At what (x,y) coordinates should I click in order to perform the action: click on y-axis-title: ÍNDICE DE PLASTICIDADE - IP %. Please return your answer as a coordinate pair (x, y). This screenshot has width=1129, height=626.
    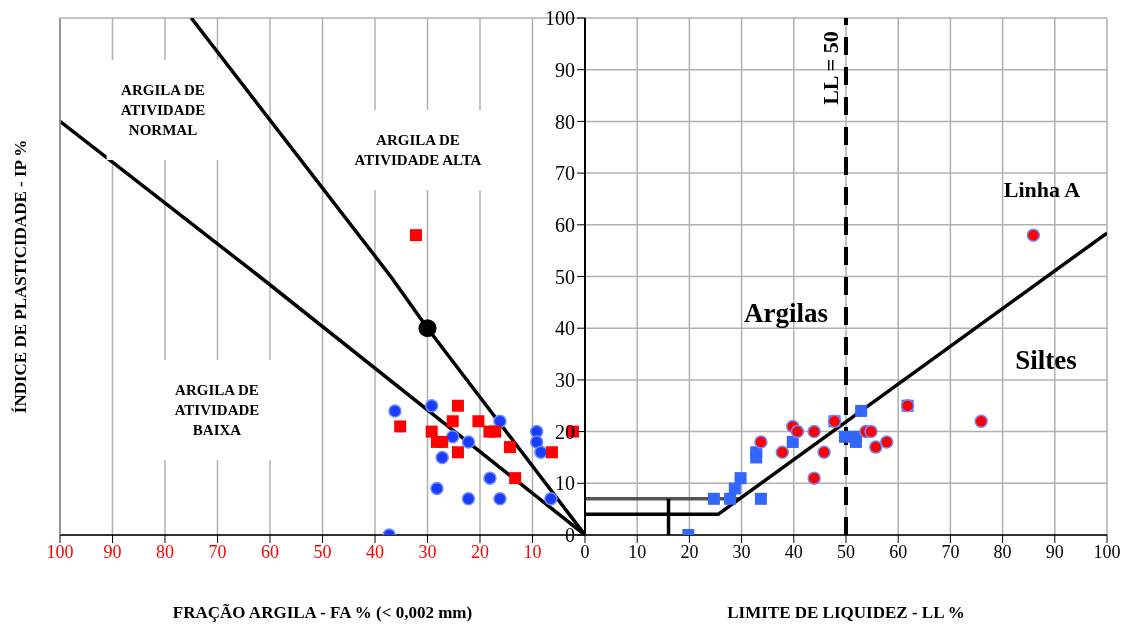
    Looking at the image, I should click on (21, 276).